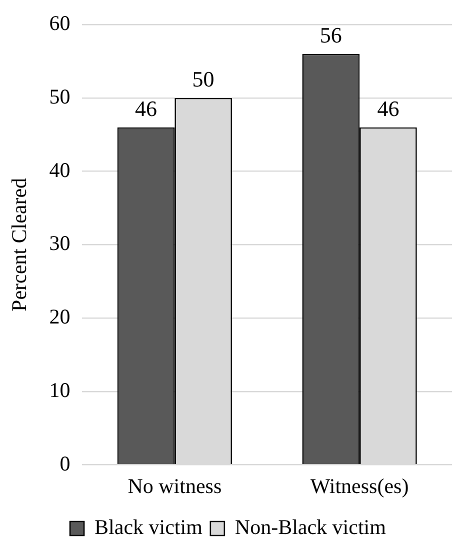 The width and height of the screenshot is (462, 549). I want to click on y-tick-label: 50, so click(59, 96).